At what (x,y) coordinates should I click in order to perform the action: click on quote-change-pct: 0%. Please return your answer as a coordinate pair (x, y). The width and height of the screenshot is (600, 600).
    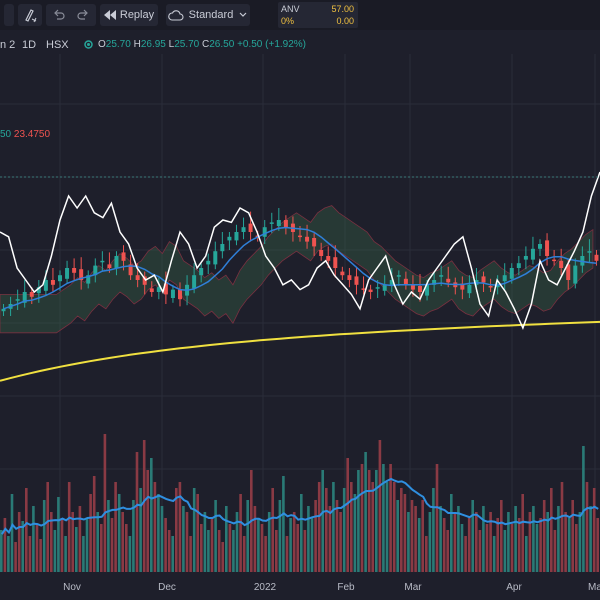
    Looking at the image, I should click on (288, 21).